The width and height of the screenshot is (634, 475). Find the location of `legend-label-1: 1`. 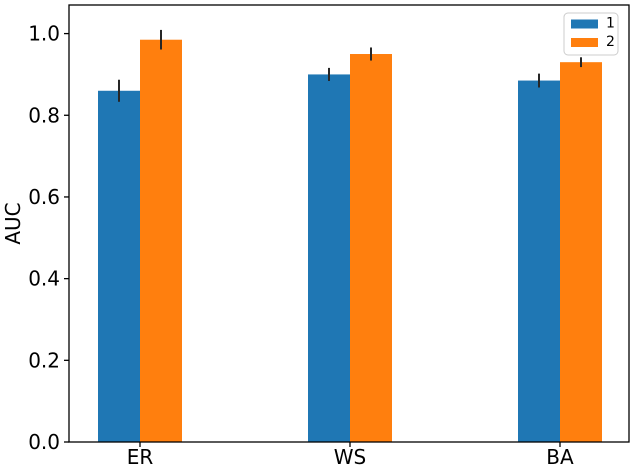

legend-label-1: 1 is located at coordinates (610, 24).